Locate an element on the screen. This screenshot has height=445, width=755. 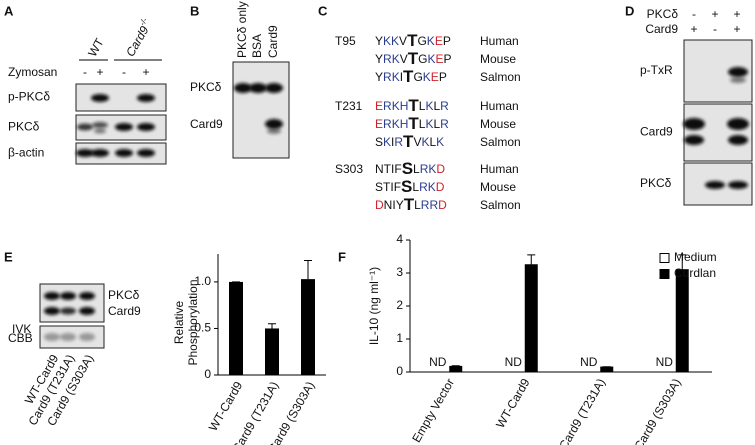
residue: D is located at coordinates (440, 187).